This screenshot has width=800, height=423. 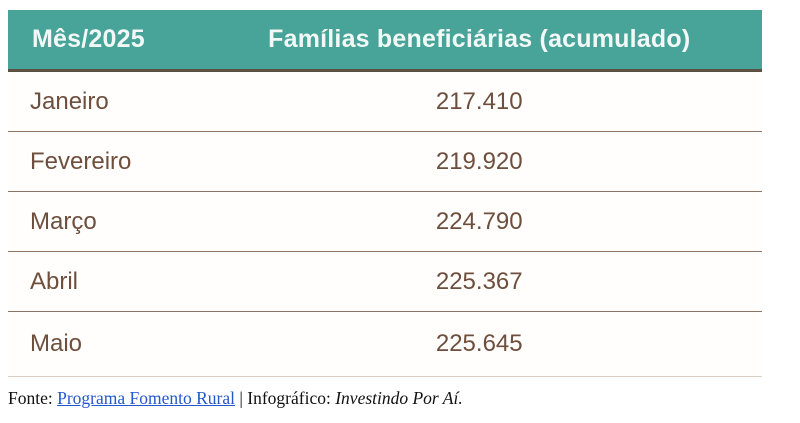 What do you see at coordinates (479, 161) in the screenshot?
I see `families-value-cell: 219.920` at bounding box center [479, 161].